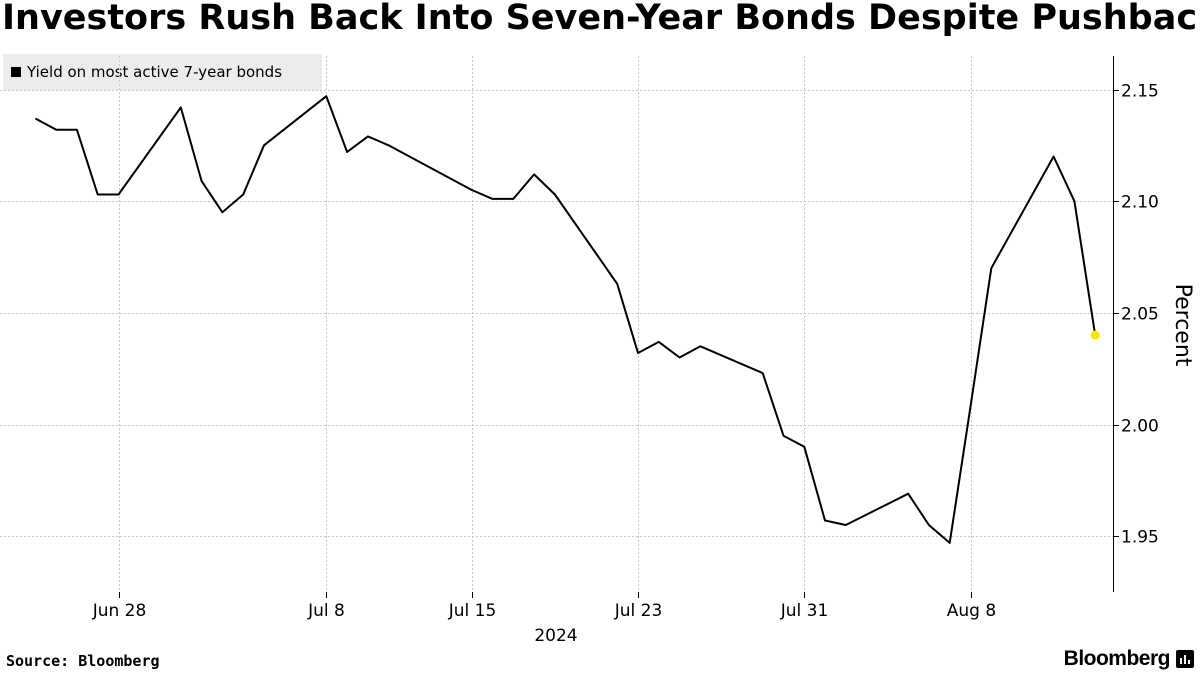  Describe the element at coordinates (1140, 538) in the screenshot. I see `y-tick-label: 1.95` at that location.